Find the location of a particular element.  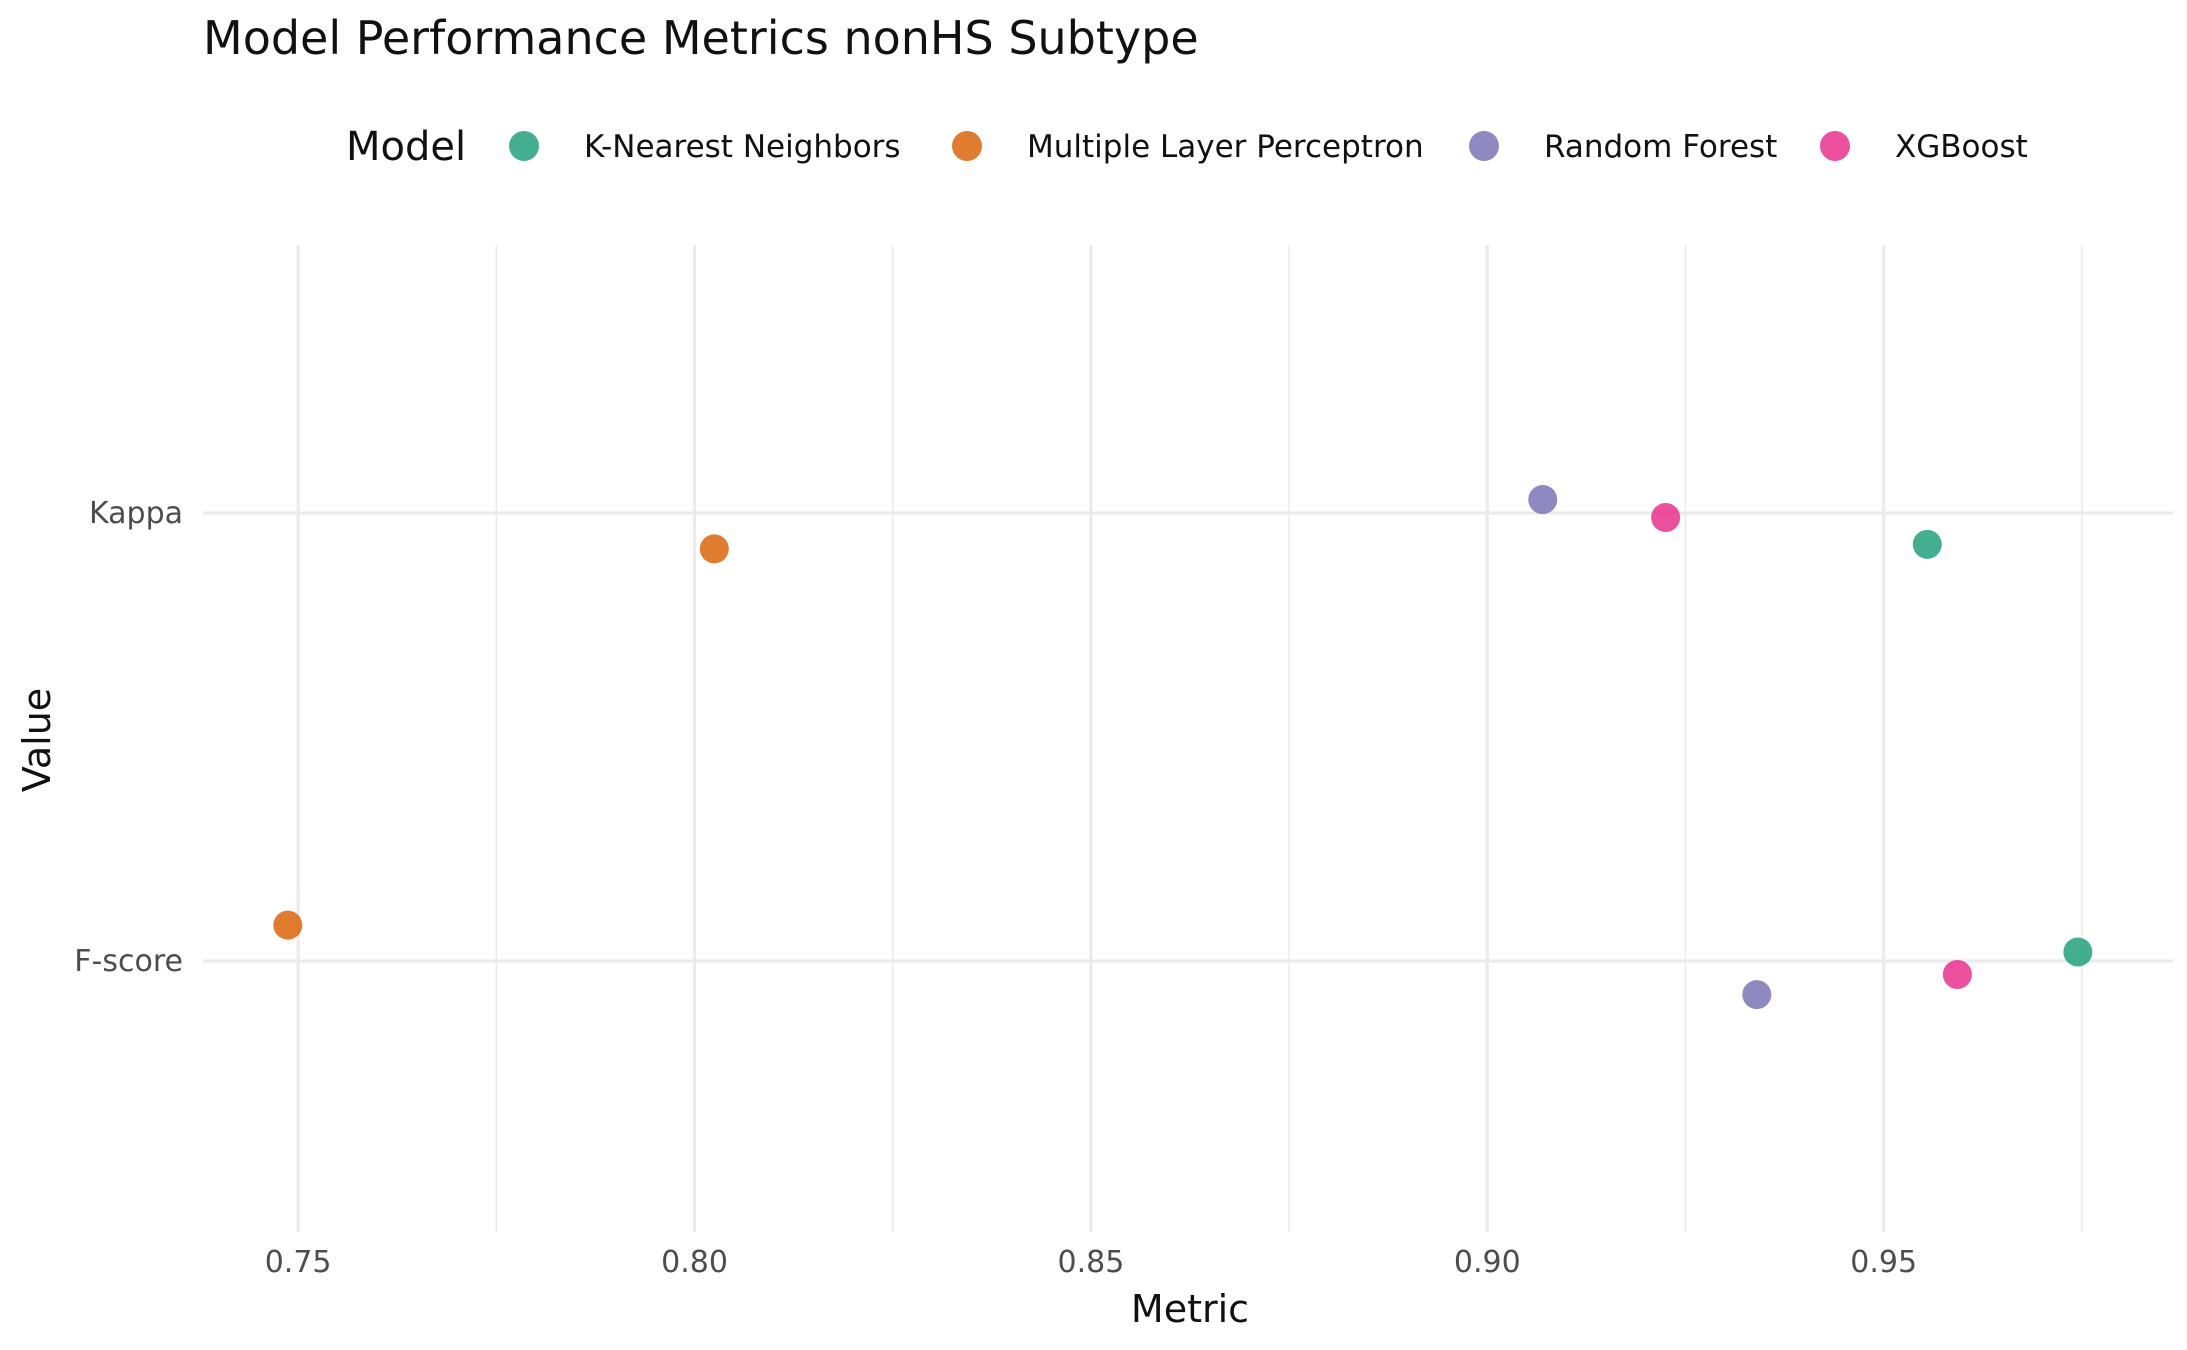

chart-title: Model Performance Metrics nonHS Subtype is located at coordinates (701, 38).